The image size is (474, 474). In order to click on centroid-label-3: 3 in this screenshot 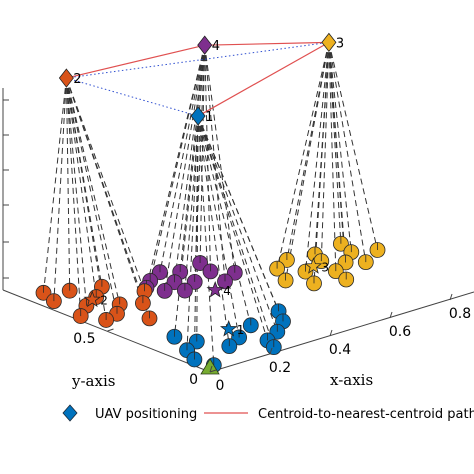, I will do `click(325, 267)`.